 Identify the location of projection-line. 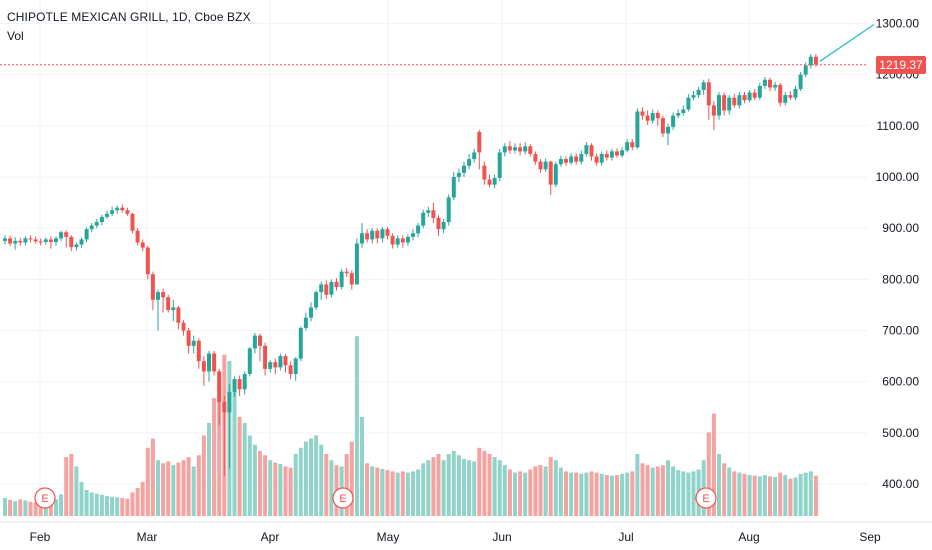
(847, 42).